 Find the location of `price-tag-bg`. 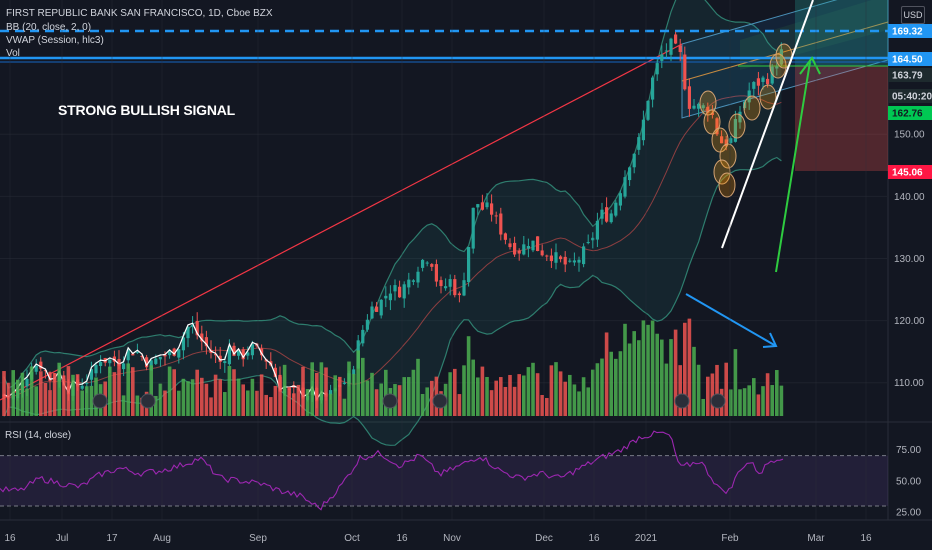

price-tag-bg is located at coordinates (910, 75).